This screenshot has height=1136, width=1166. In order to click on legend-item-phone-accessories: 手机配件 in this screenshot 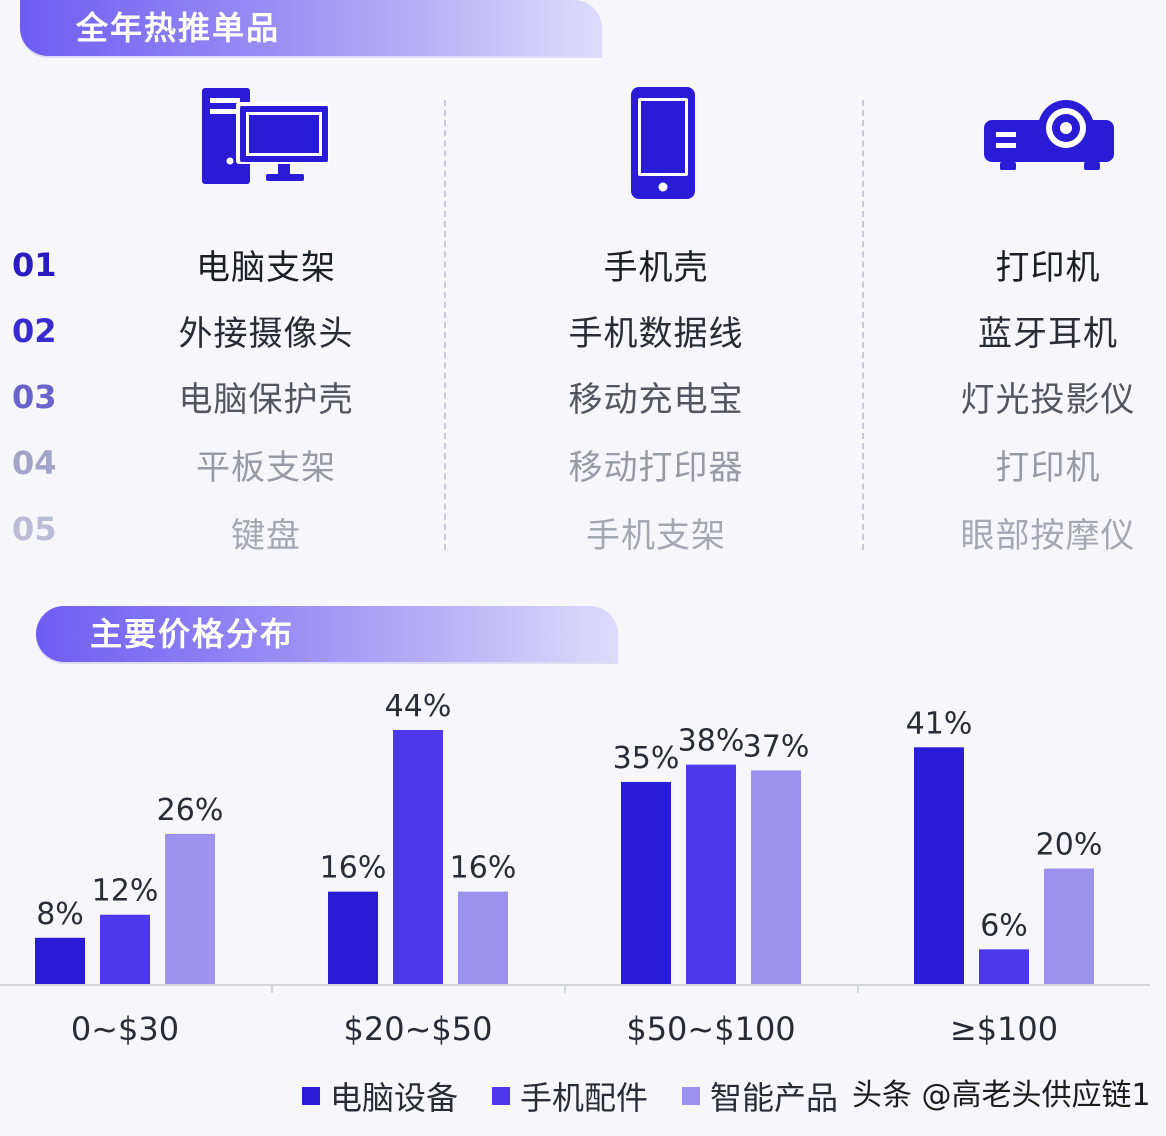, I will do `click(570, 1096)`.